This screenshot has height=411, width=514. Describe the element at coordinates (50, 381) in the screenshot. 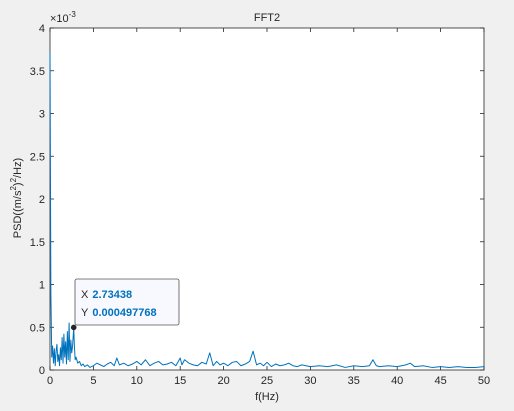

I see `x-tick-label: 0` at that location.